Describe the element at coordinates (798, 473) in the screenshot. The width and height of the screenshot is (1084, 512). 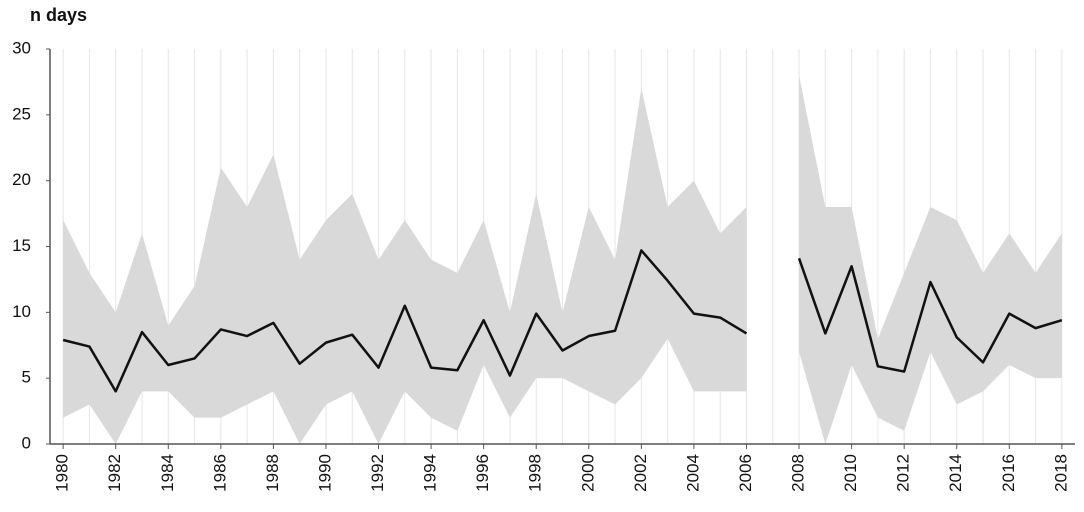
I see `x-tick-label: 2008` at that location.